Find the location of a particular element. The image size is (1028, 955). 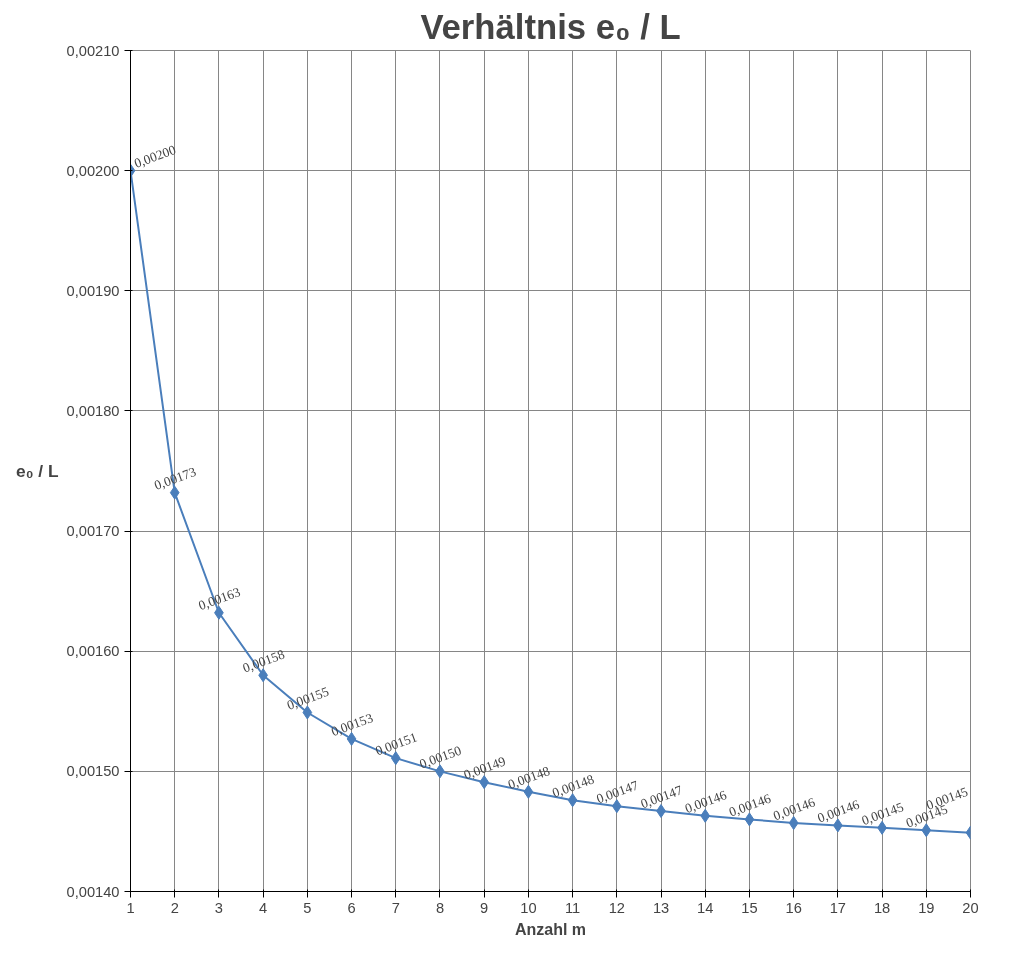

x-tick-label: 13 is located at coordinates (661, 907).